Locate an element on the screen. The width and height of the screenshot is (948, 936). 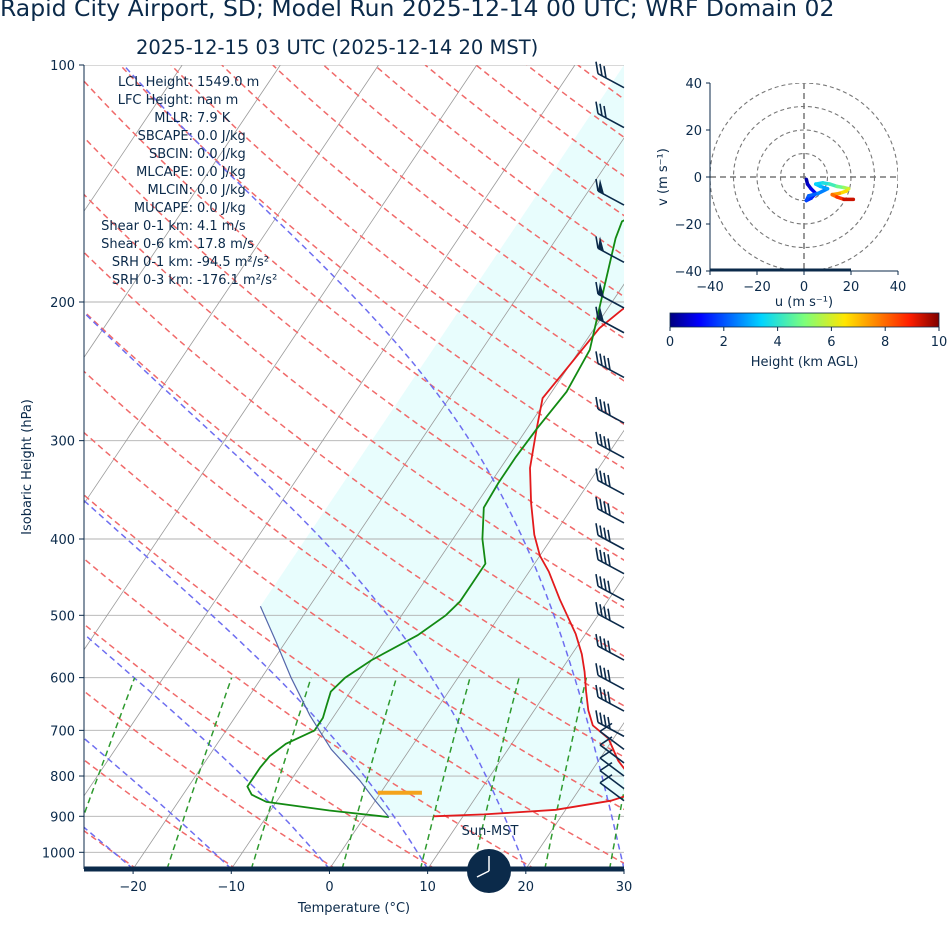
colorbar-tick-label: 4 is located at coordinates (777, 342).